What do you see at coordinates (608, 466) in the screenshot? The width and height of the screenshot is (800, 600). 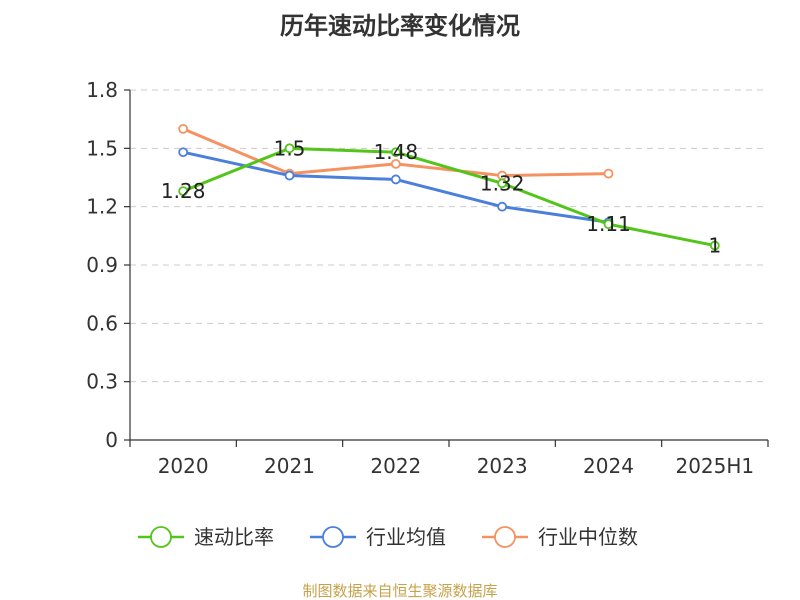 I see `x-tick-label: 2024` at bounding box center [608, 466].